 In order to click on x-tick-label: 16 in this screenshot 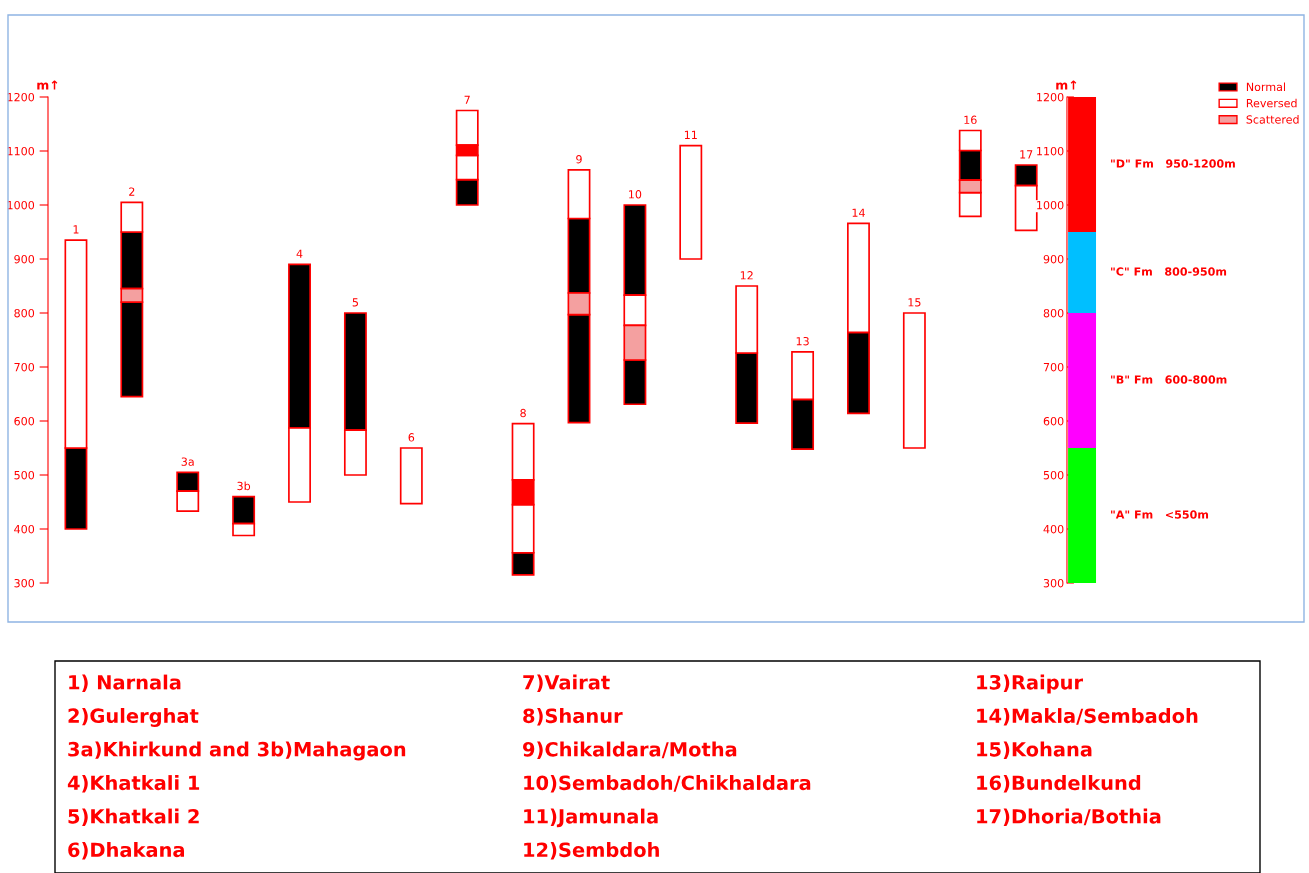, I will do `click(970, 120)`.